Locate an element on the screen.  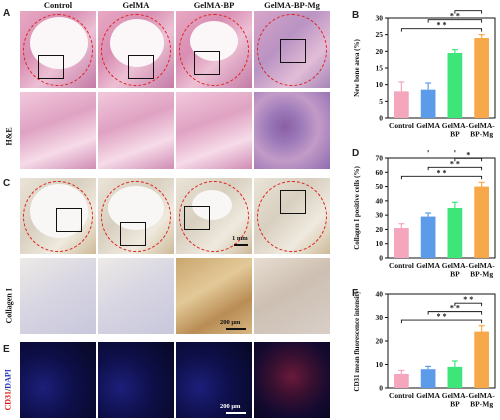
cd31-stain-label: CD31 is located at coordinates (8, 400).